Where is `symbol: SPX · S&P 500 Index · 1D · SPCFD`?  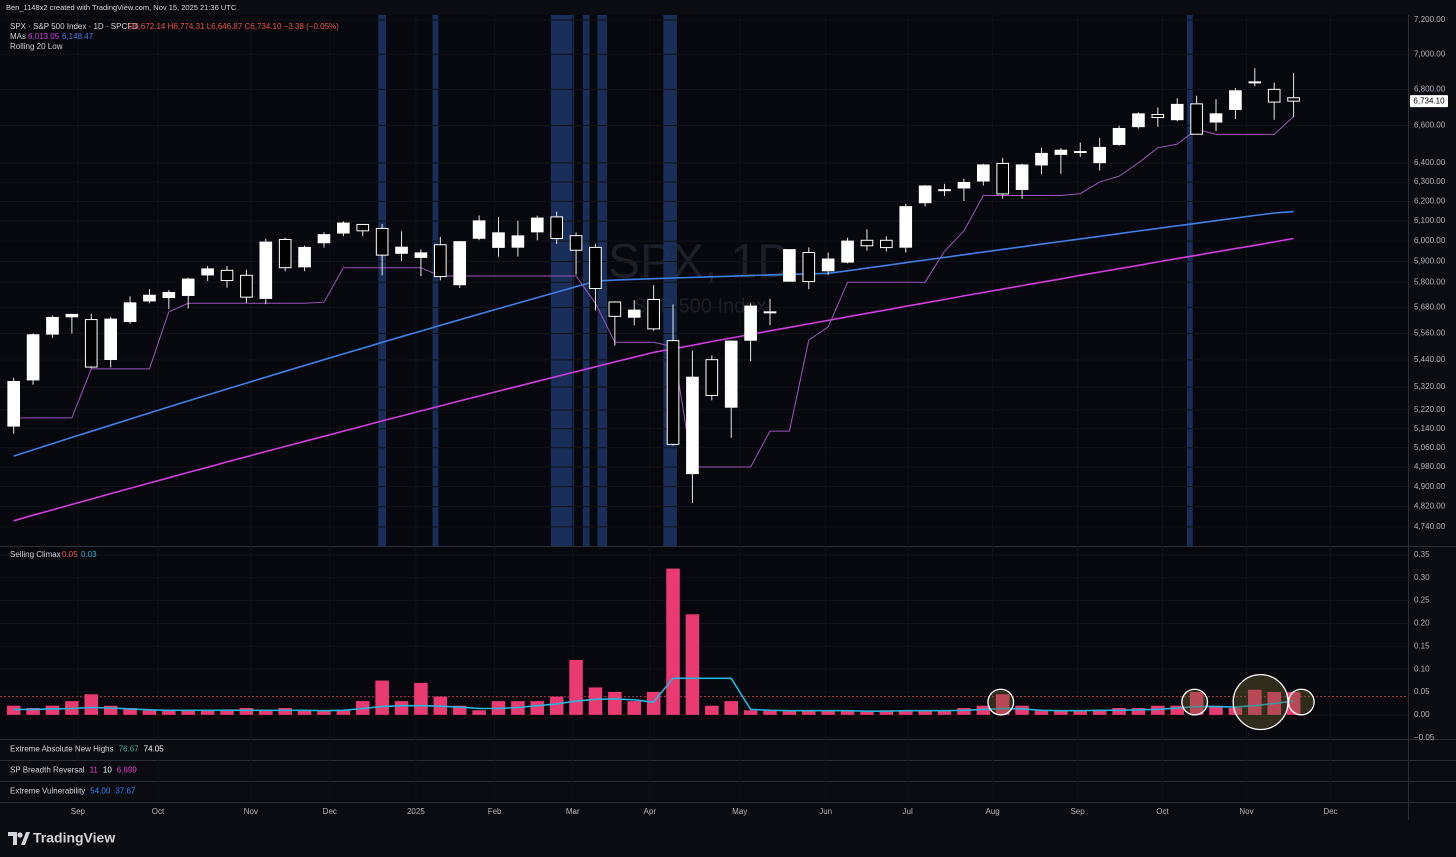 symbol: SPX · S&P 500 Index · 1D · SPCFD is located at coordinates (74, 26).